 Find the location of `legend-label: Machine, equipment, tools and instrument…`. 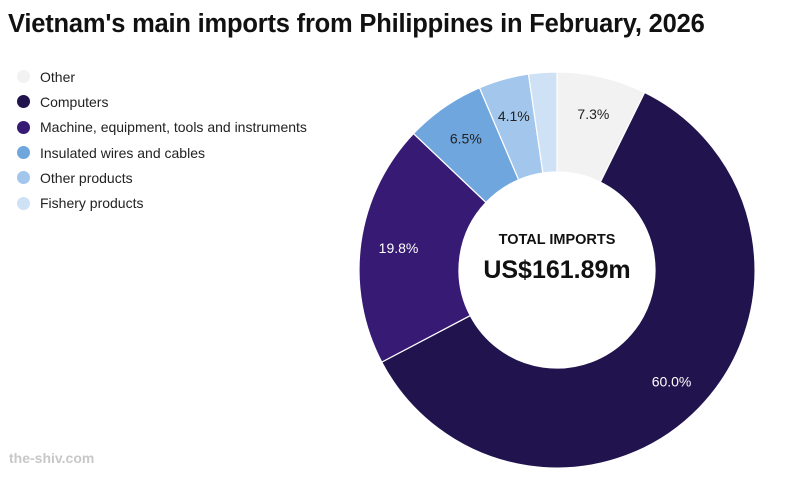

legend-label: Machine, equipment, tools and instrument… is located at coordinates (173, 127).